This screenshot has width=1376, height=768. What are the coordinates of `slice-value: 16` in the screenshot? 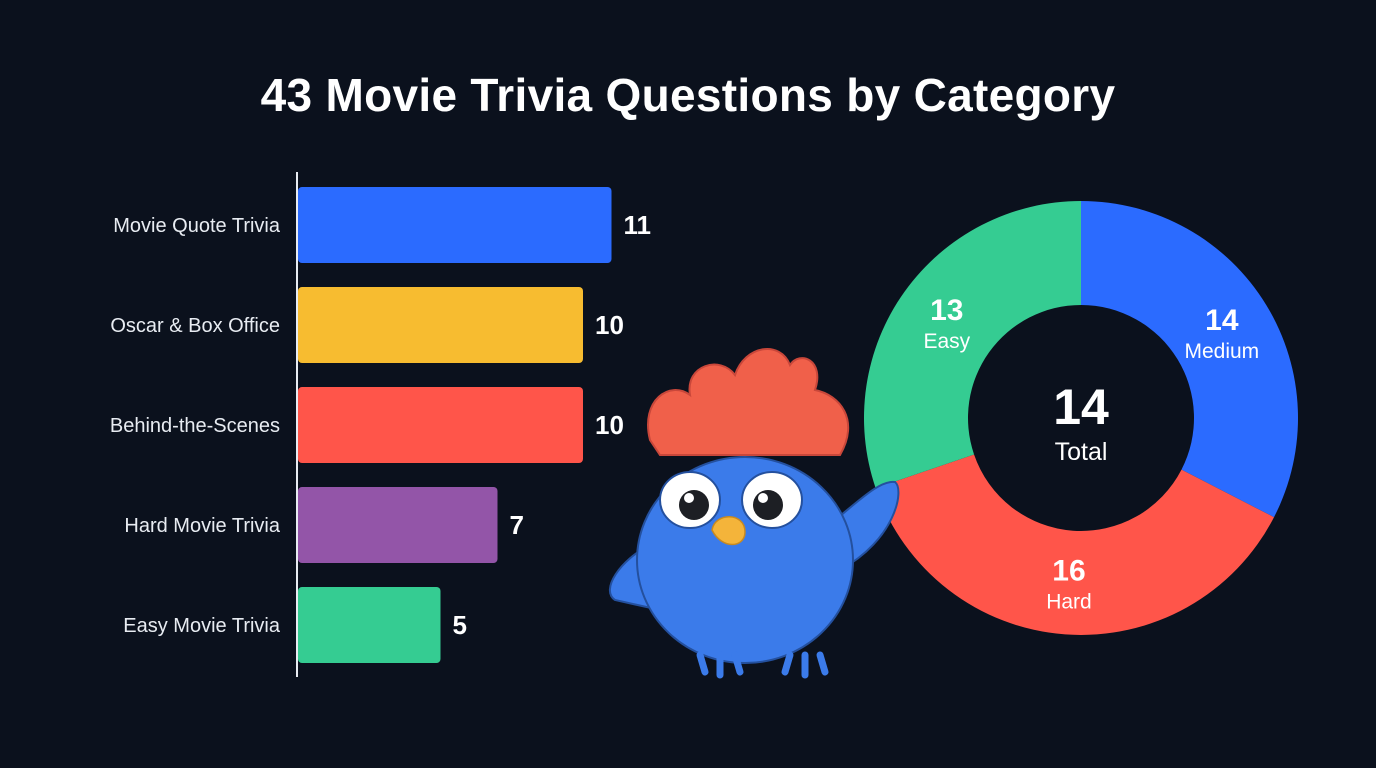 It's located at (1068, 571).